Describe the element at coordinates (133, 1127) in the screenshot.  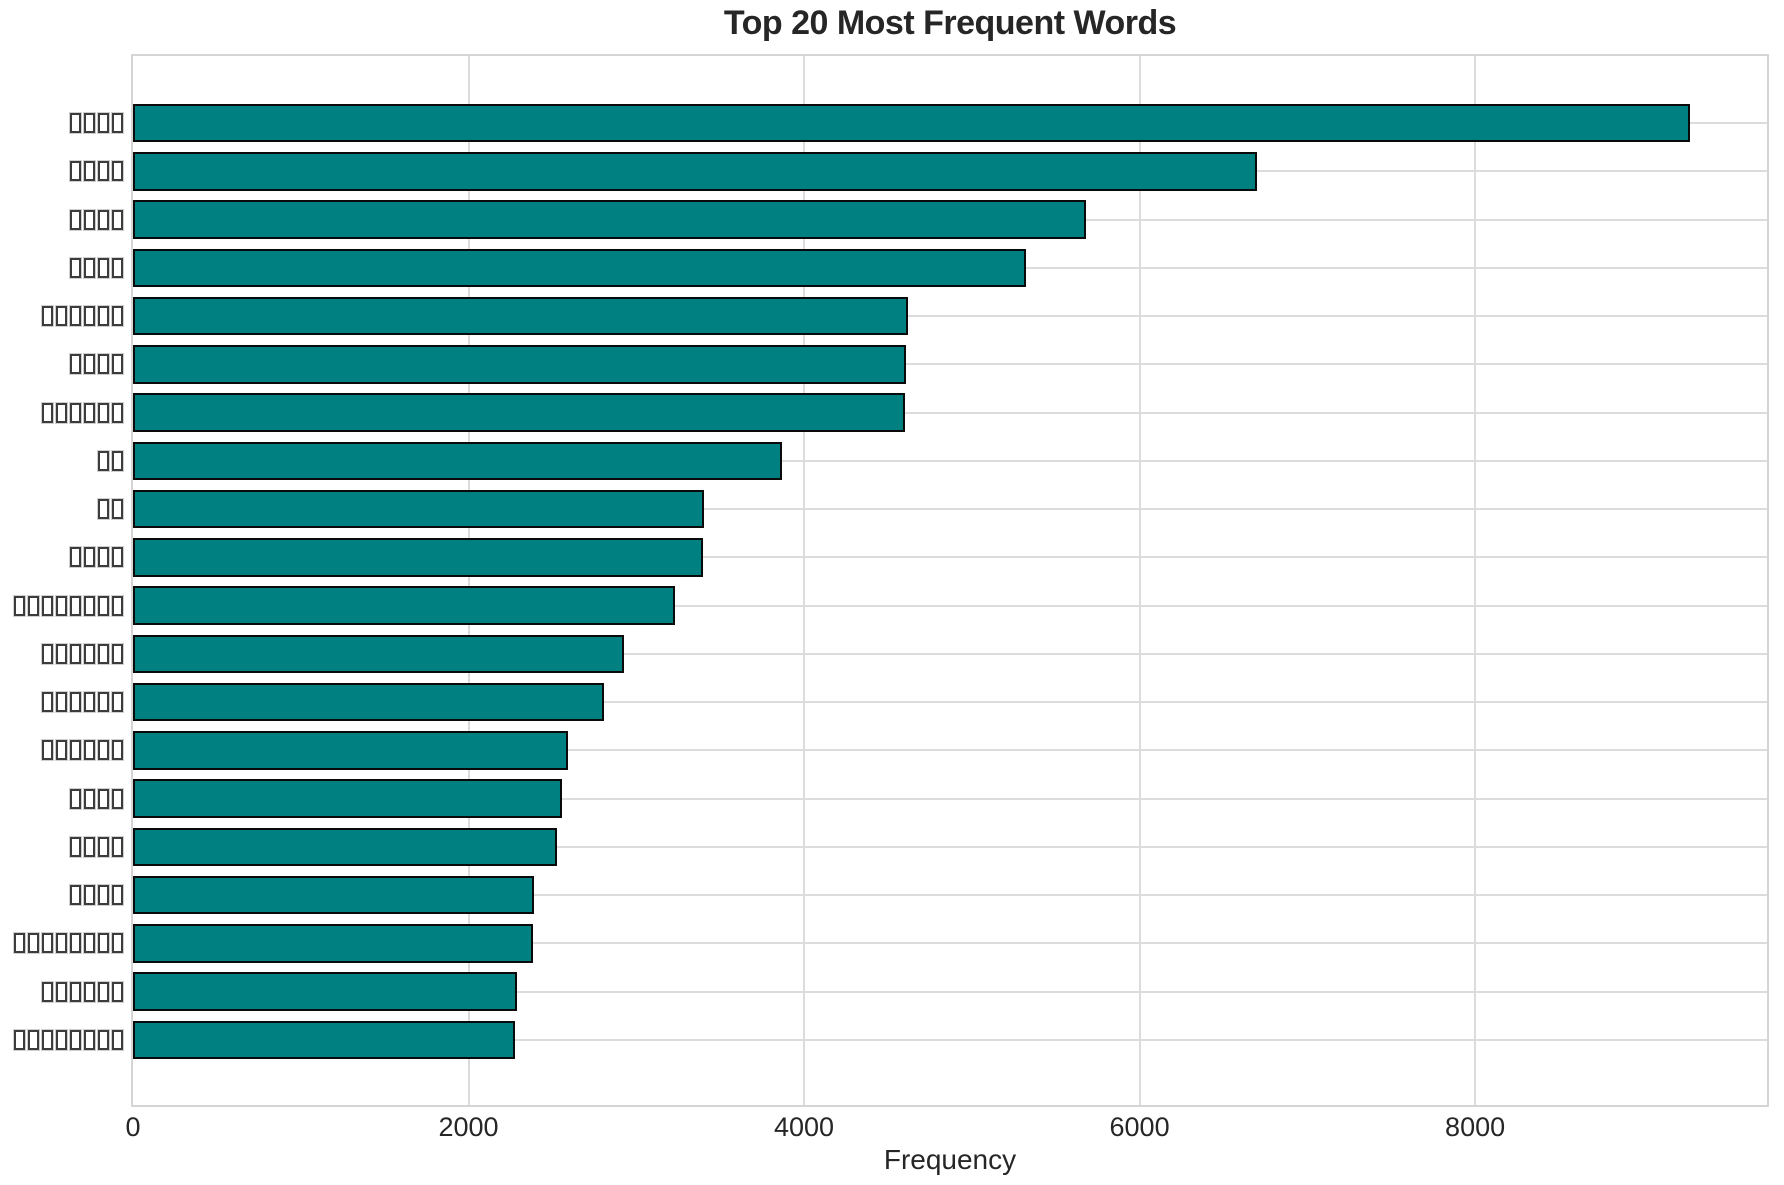
I see `x-tick-label: 0` at that location.